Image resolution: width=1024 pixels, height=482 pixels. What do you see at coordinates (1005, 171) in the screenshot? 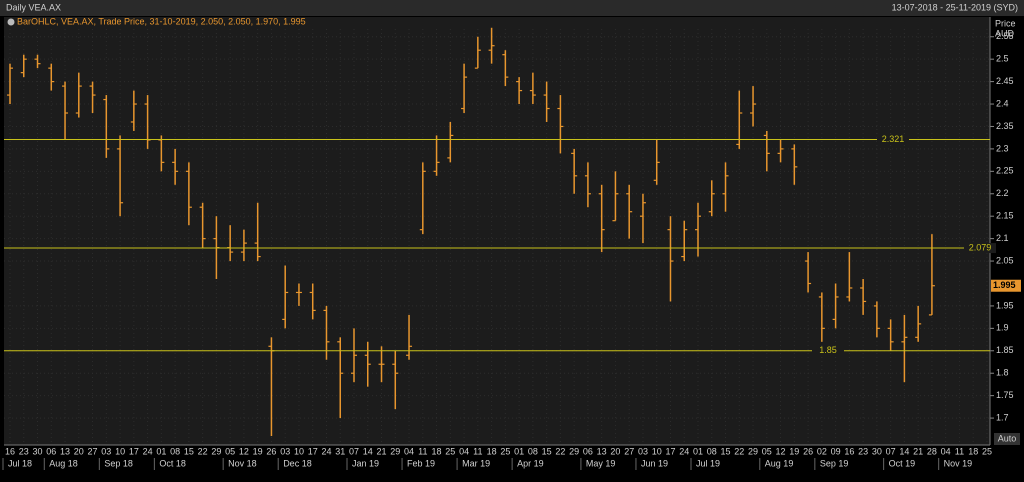
I see `y-tick-label: 2.25` at bounding box center [1005, 171].